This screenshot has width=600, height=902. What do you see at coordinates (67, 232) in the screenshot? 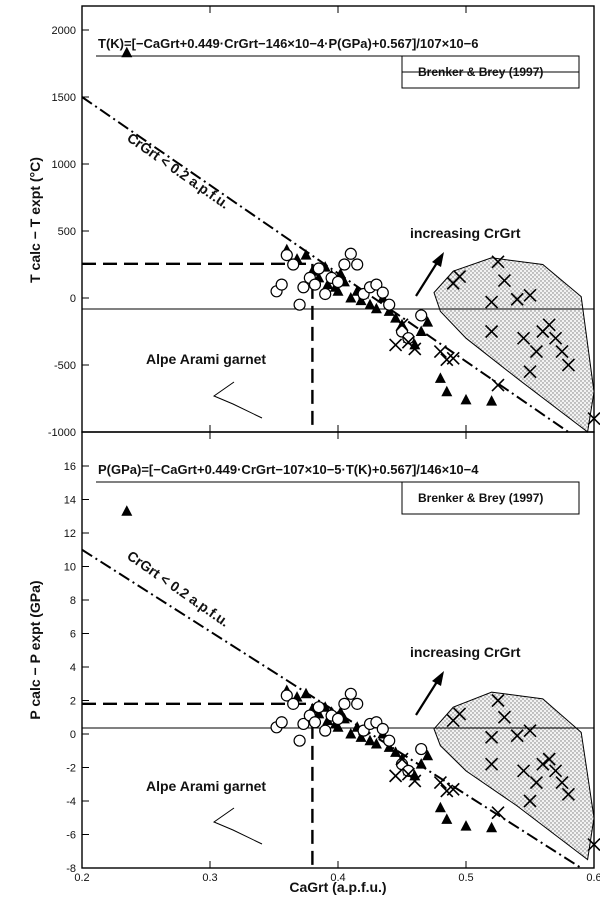
I see `y-tick-label: 500` at bounding box center [67, 232].